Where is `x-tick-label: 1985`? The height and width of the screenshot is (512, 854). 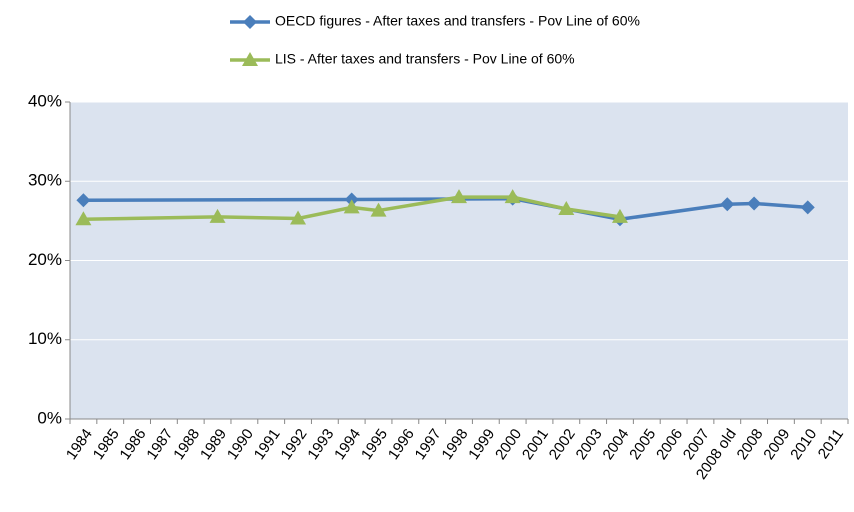 x-tick-label: 1985 is located at coordinates (106, 444).